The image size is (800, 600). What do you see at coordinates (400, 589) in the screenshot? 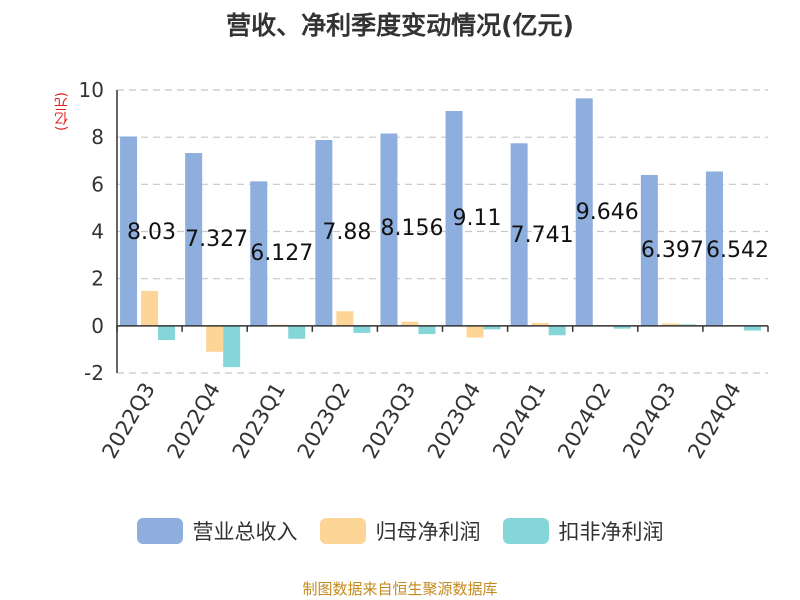
I see `data-source-note: 制图数据来自恒生聚源数据库` at bounding box center [400, 589].